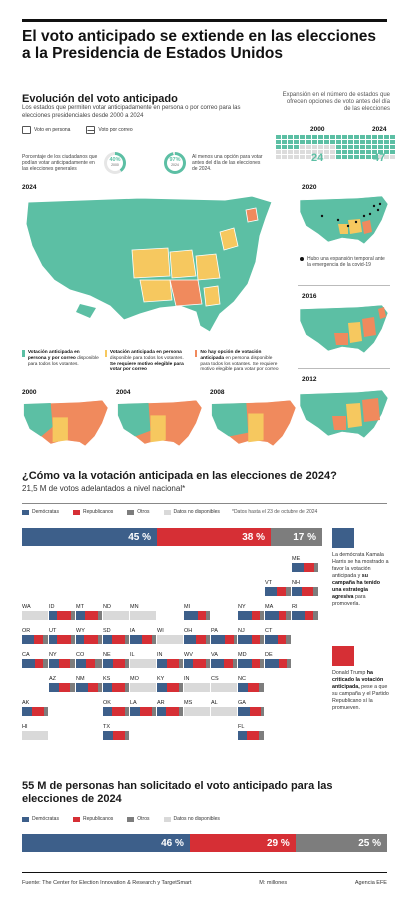 This screenshot has width=407, height=900. What do you see at coordinates (305, 147) in the screenshot?
I see `states-grid-2000` at bounding box center [305, 147].